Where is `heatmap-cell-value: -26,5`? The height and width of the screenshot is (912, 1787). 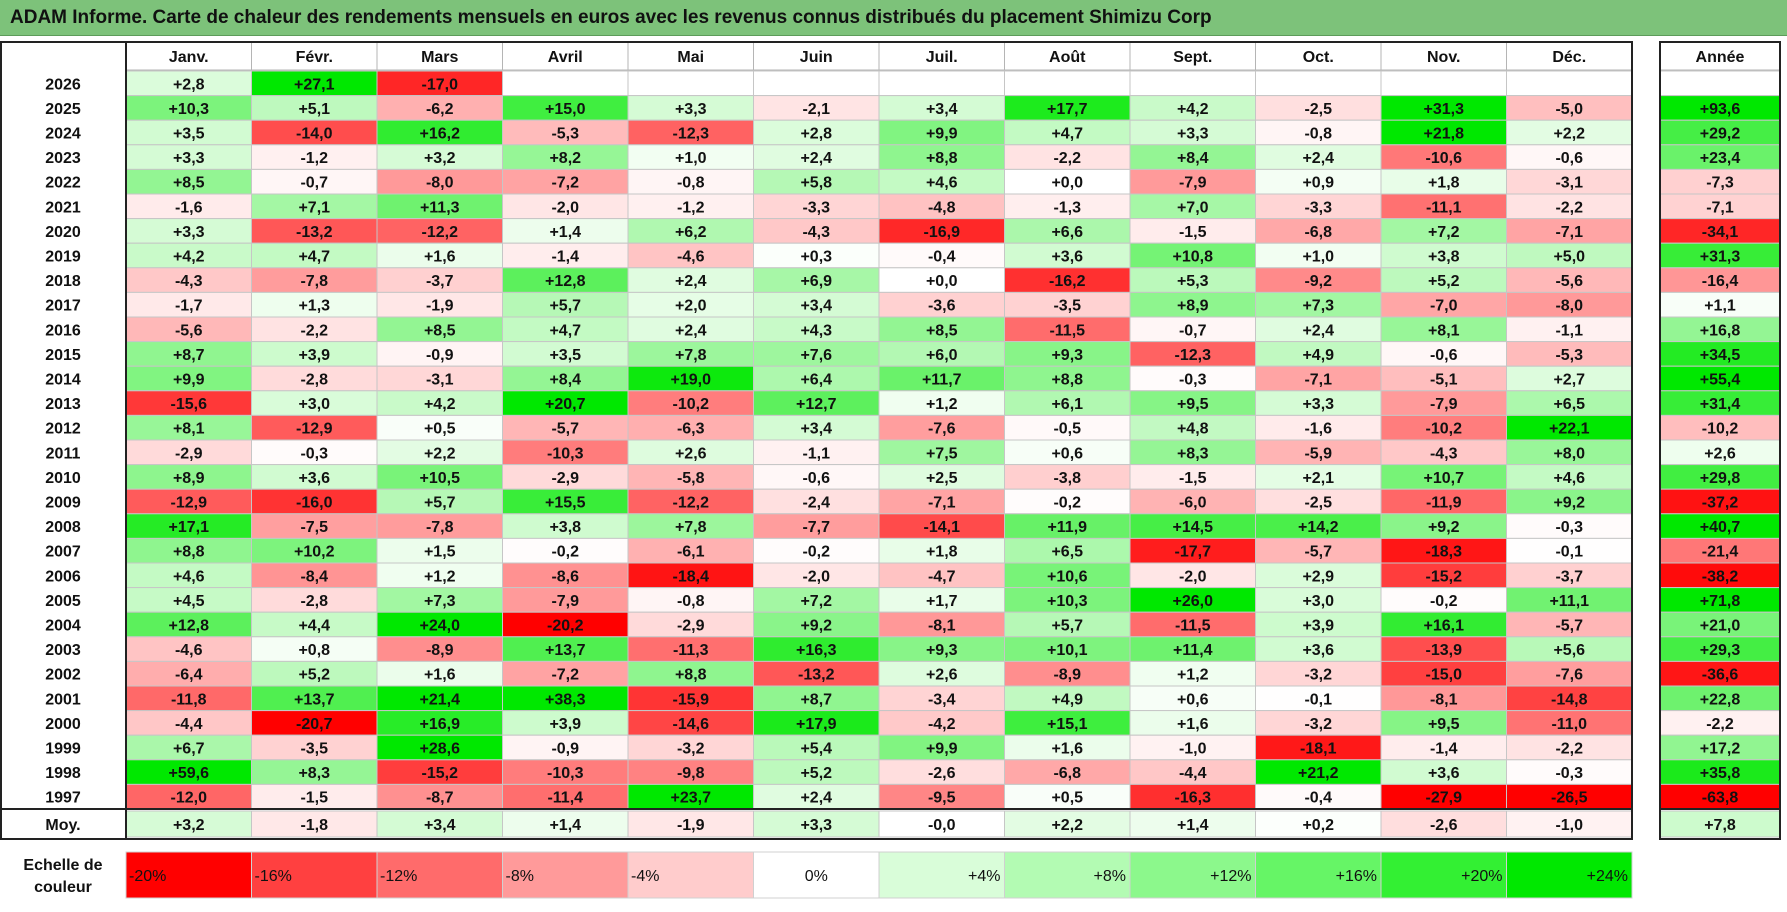
heatmap-cell-value: -26,5 is located at coordinates (1569, 798).